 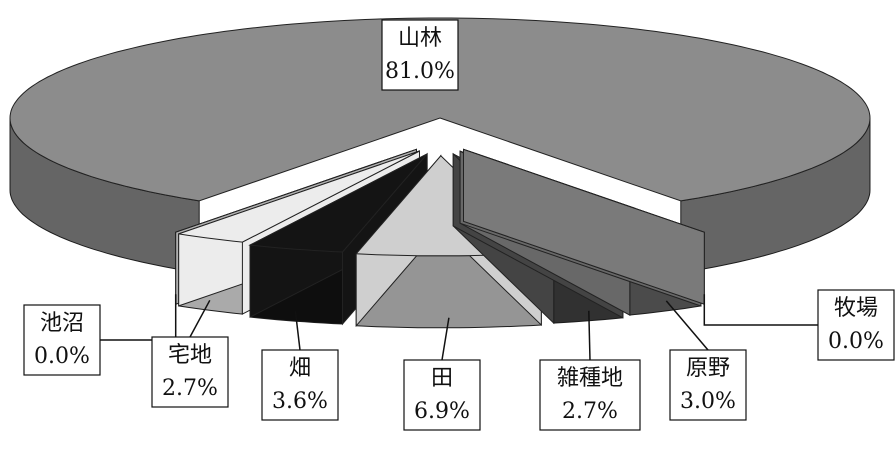 What do you see at coordinates (300, 401) in the screenshot?
I see `value-label: 3.6%` at bounding box center [300, 401].